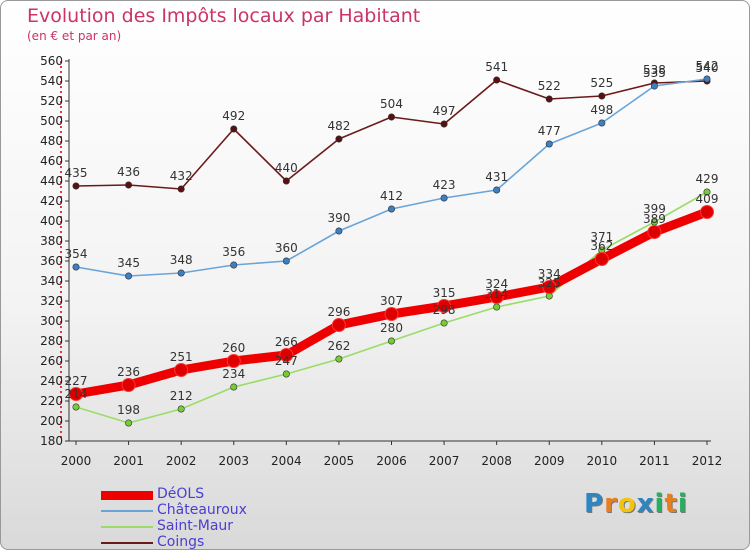  Describe the element at coordinates (601, 83) in the screenshot. I see `data-label-coings: 525` at that location.